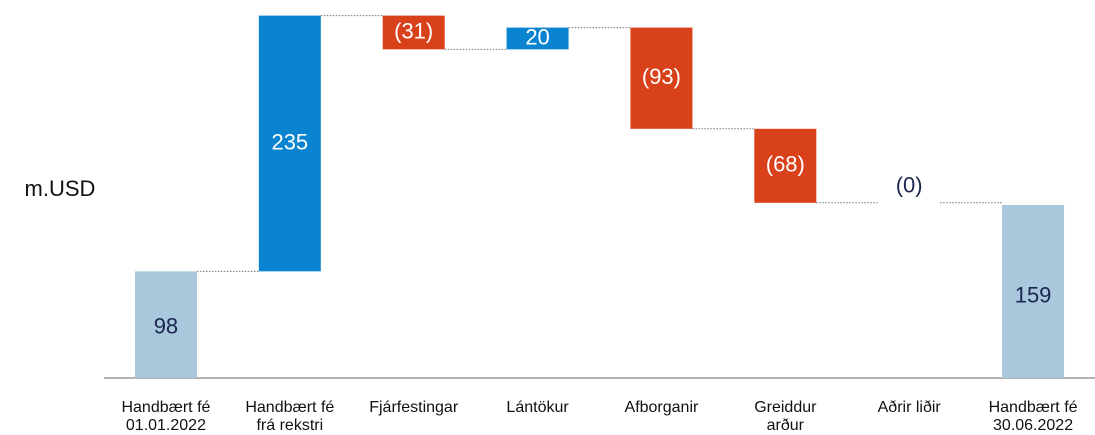 This screenshot has width=1095, height=435. What do you see at coordinates (166, 425) in the screenshot?
I see `x-tick-label: 01.01.2022` at bounding box center [166, 425].